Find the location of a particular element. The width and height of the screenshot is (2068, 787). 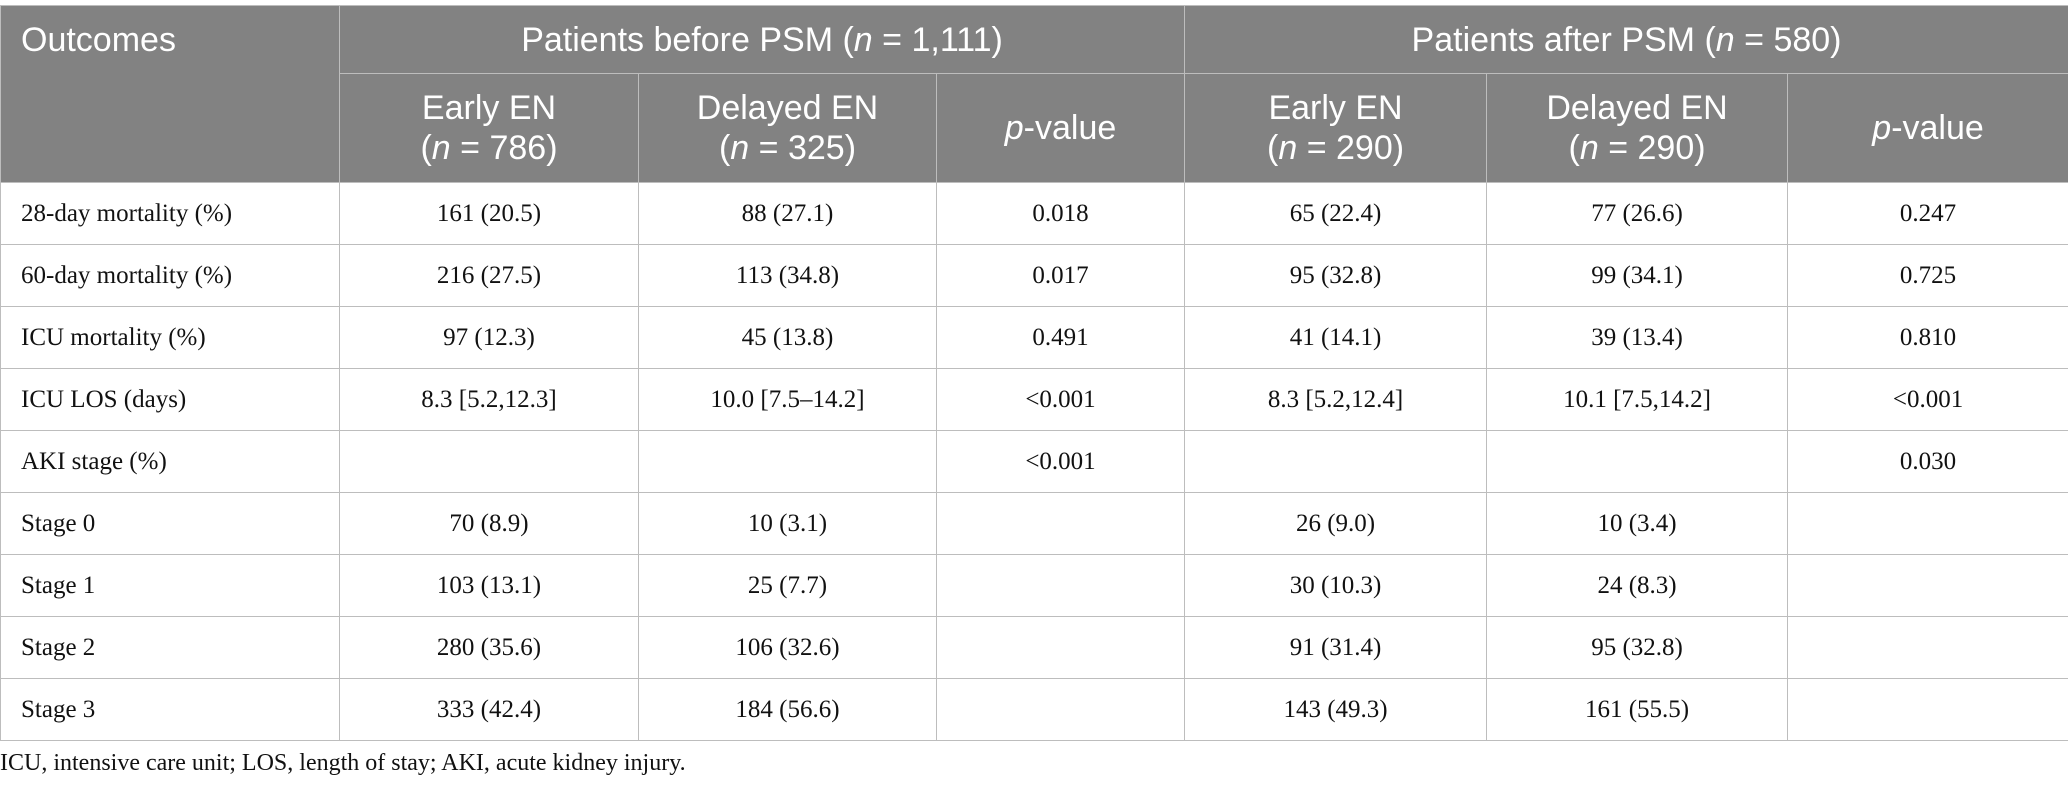

header-cell: Outcomes is located at coordinates (170, 94).